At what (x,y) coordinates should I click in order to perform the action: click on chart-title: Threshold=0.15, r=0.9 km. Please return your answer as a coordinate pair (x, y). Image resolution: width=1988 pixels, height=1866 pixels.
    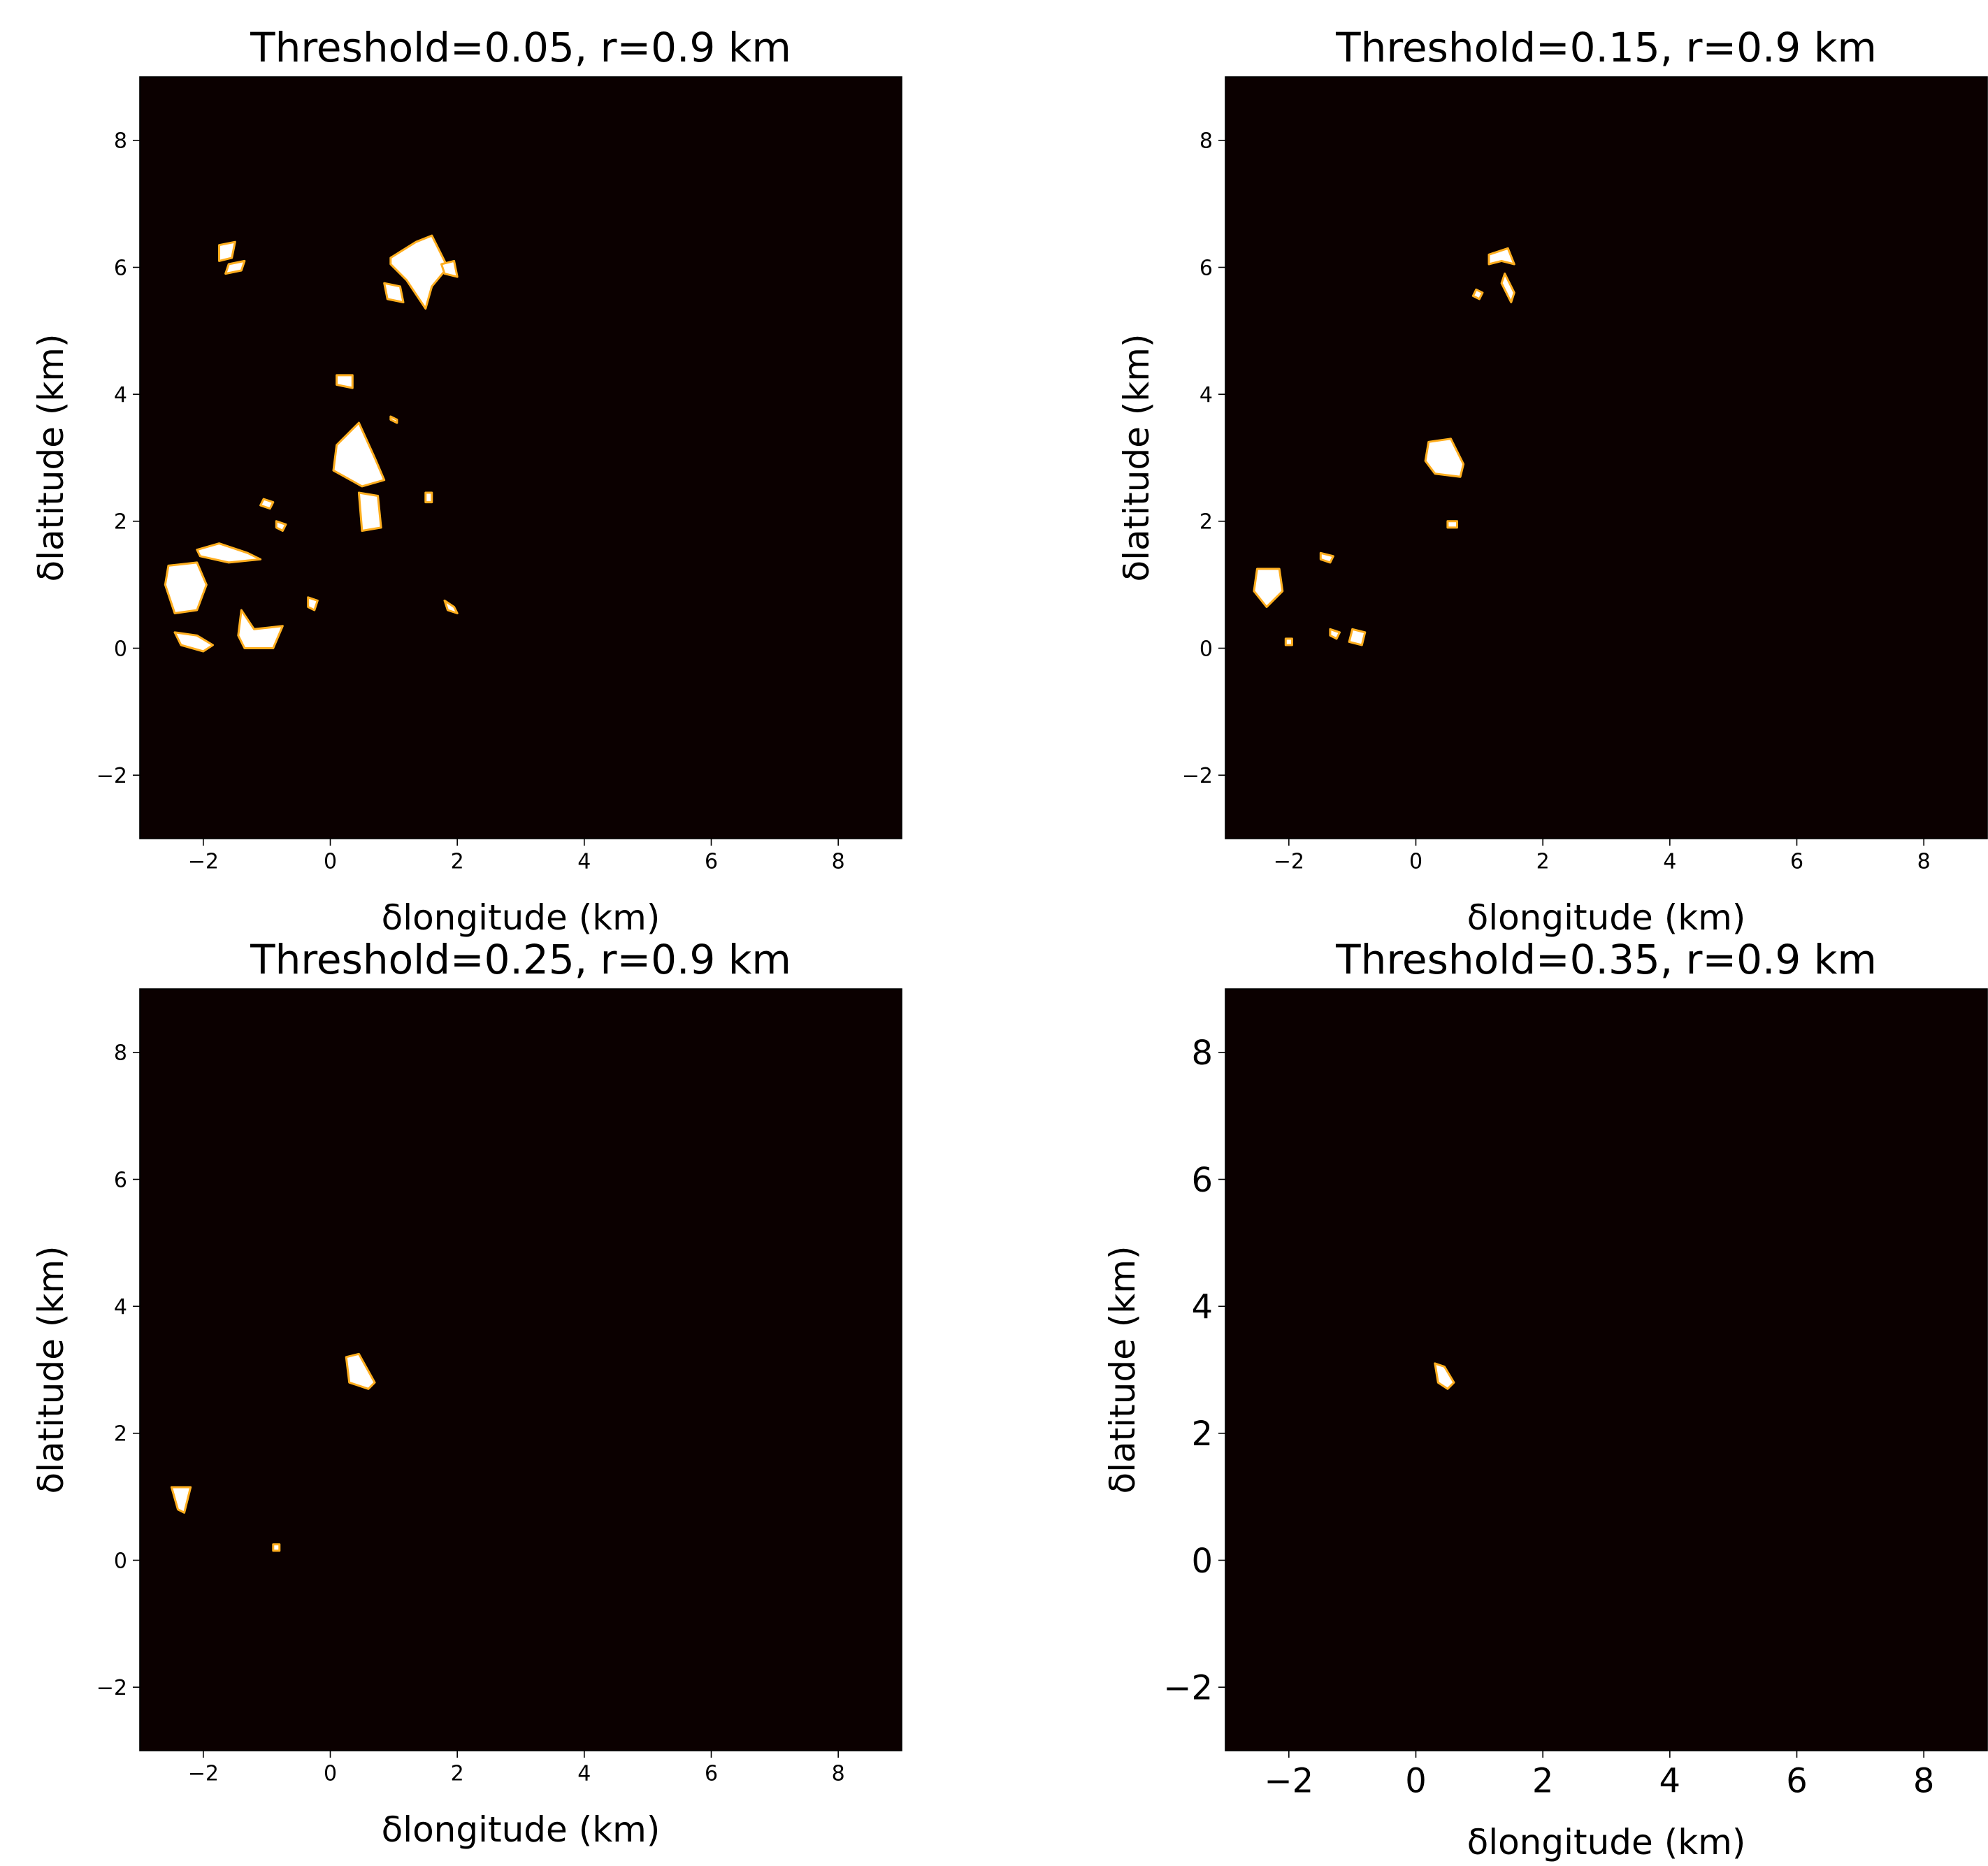
    Looking at the image, I should click on (1606, 47).